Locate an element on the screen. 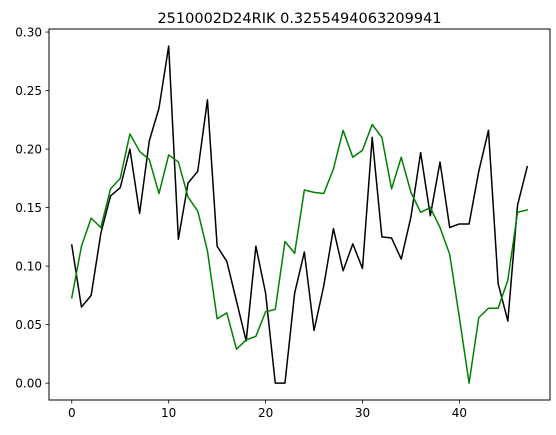 Image resolution: width=556 pixels, height=435 pixels. y-tick-label: 0.00 is located at coordinates (28, 383).